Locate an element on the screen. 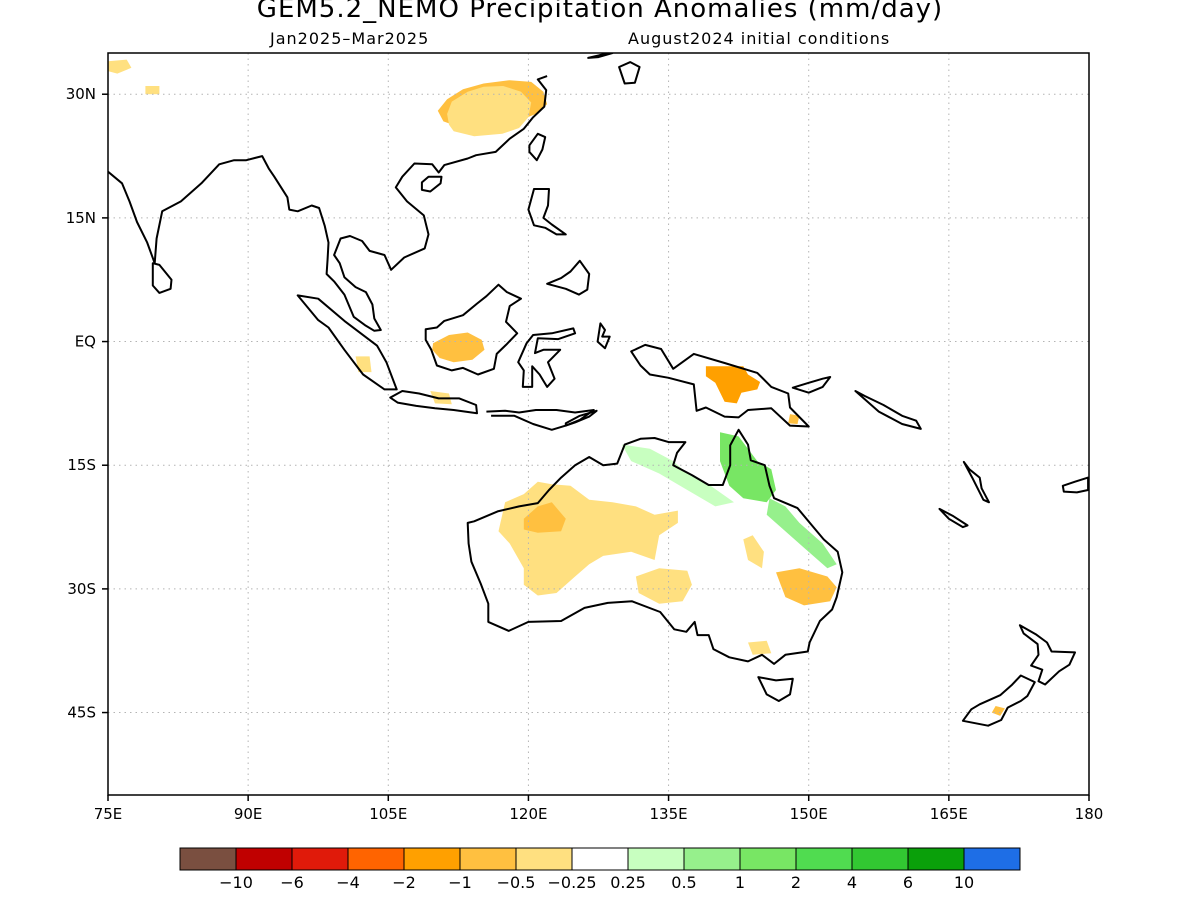  colorbar-label: −6 is located at coordinates (292, 882).